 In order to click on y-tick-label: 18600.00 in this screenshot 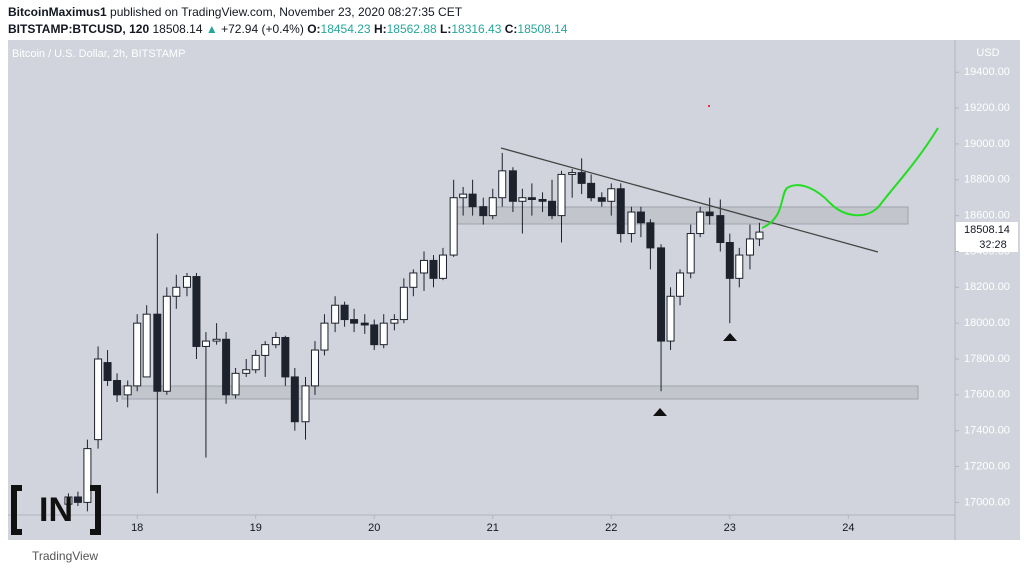, I will do `click(987, 216)`.